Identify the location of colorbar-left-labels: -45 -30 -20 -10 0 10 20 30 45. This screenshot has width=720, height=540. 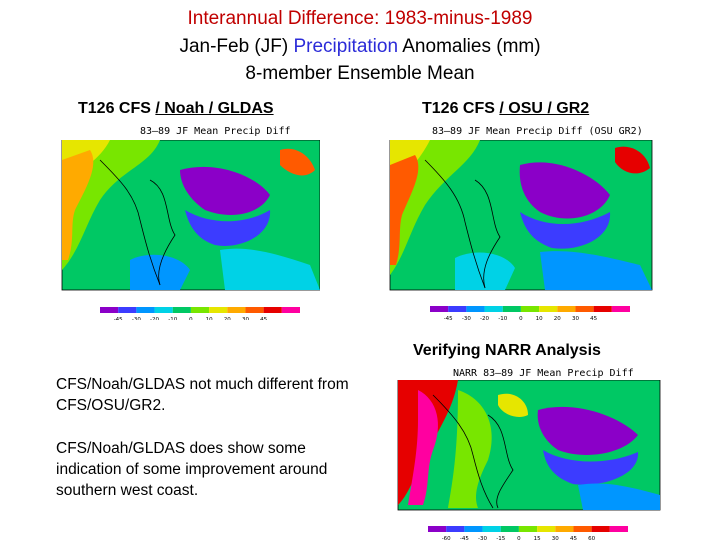
(191, 318).